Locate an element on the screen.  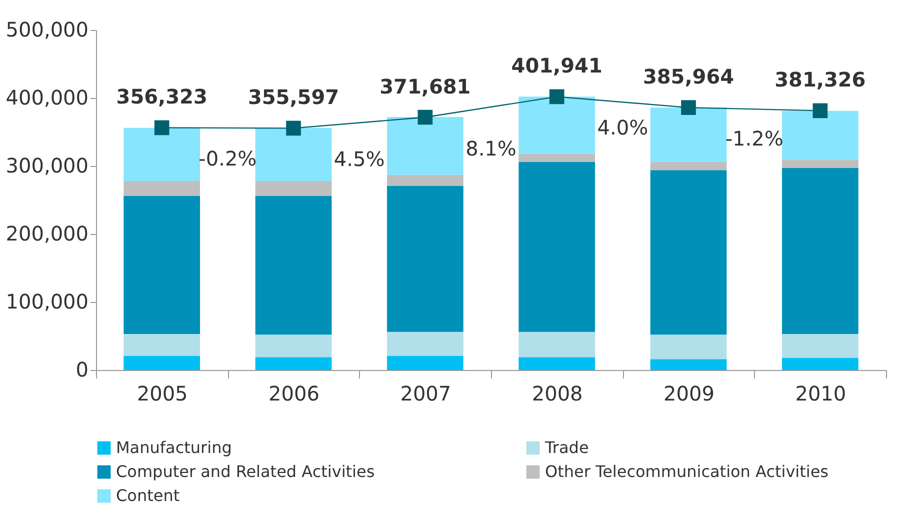
x-tick-label: 2005 is located at coordinates (162, 394).